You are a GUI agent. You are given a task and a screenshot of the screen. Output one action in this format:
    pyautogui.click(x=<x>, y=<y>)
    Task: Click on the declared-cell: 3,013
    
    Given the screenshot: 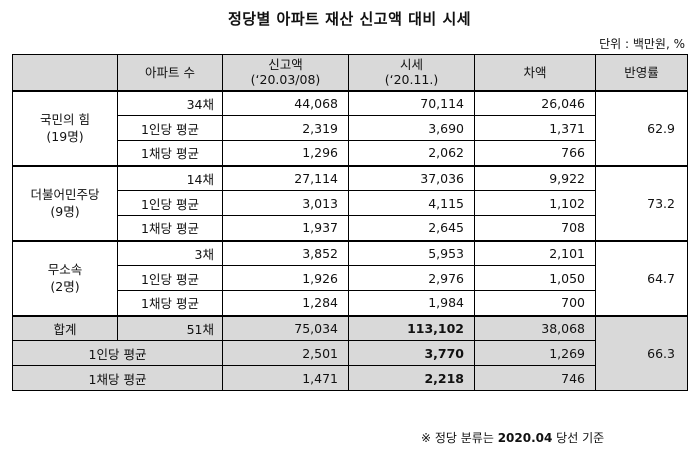 What is the action you would take?
    pyautogui.click(x=285, y=203)
    